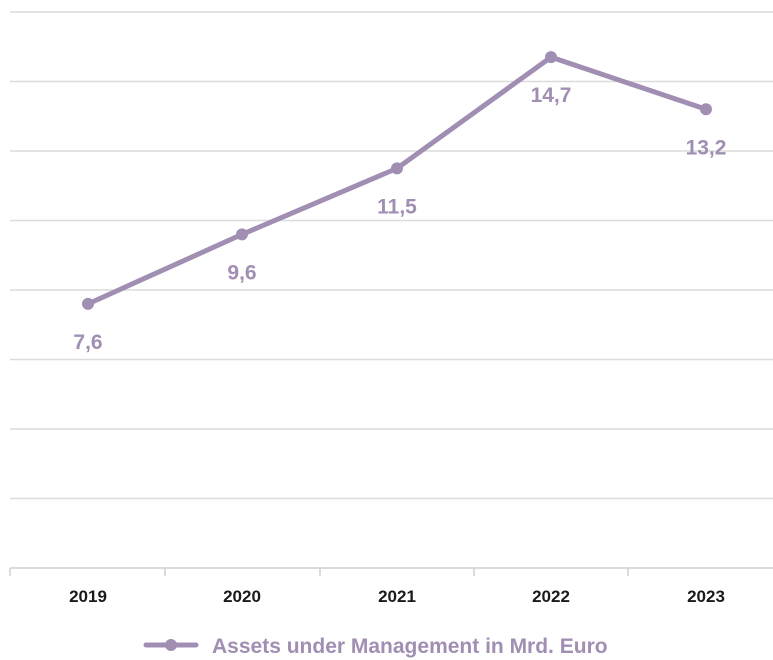 The width and height of the screenshot is (773, 660). Describe the element at coordinates (241, 272) in the screenshot. I see `data-label-2020: 9,6` at that location.